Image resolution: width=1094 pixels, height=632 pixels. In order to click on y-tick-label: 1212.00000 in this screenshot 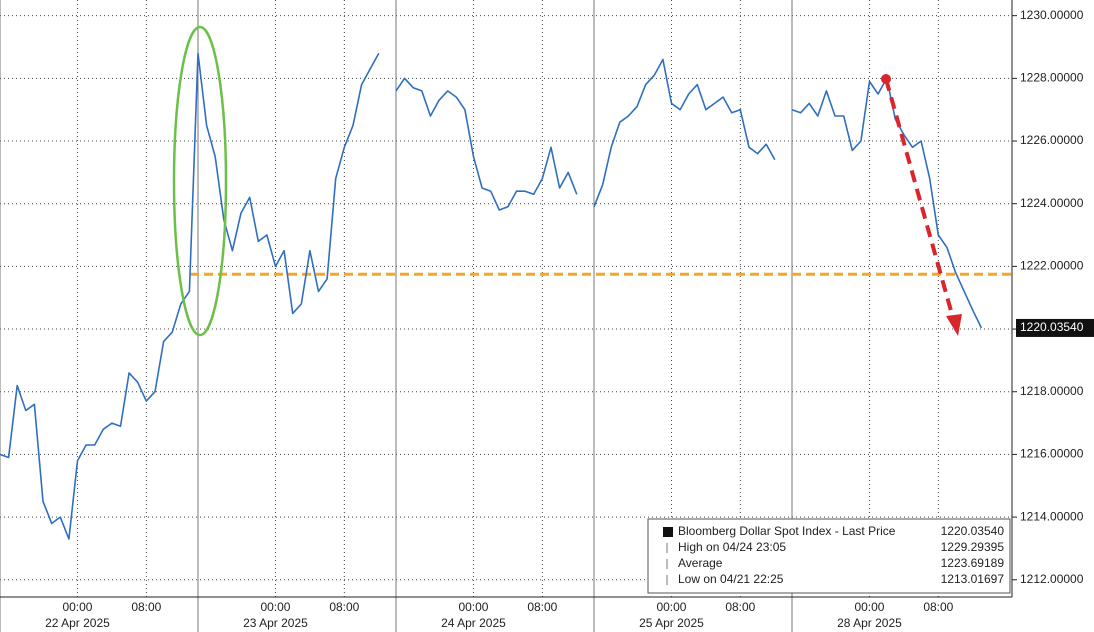, I will do `click(1052, 579)`.